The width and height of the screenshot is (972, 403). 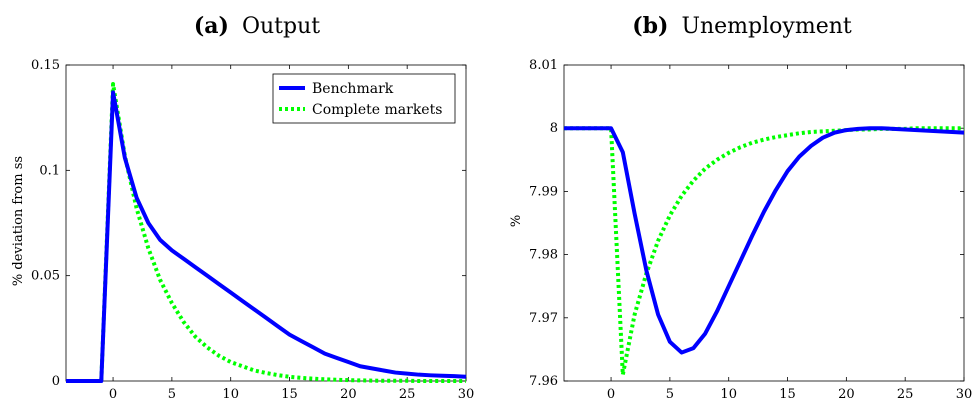 I want to click on panel-b-label: (b), so click(x=650, y=26).